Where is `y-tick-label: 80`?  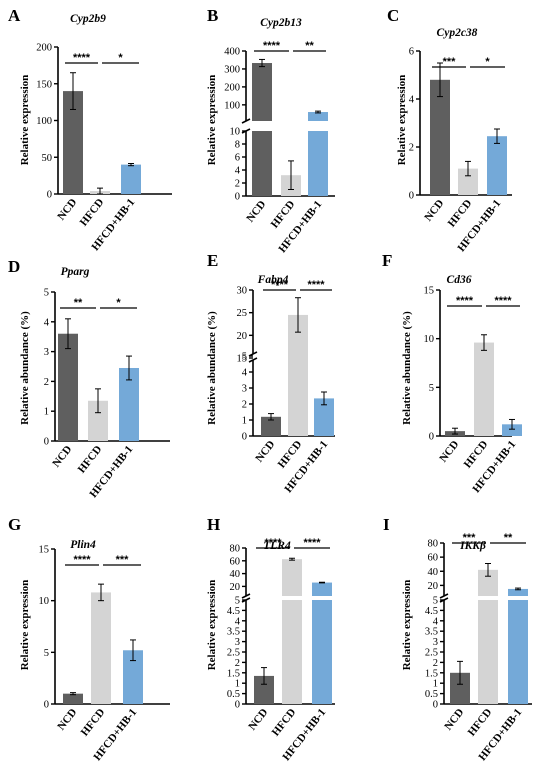 y-tick-label: 80 is located at coordinates (433, 544).